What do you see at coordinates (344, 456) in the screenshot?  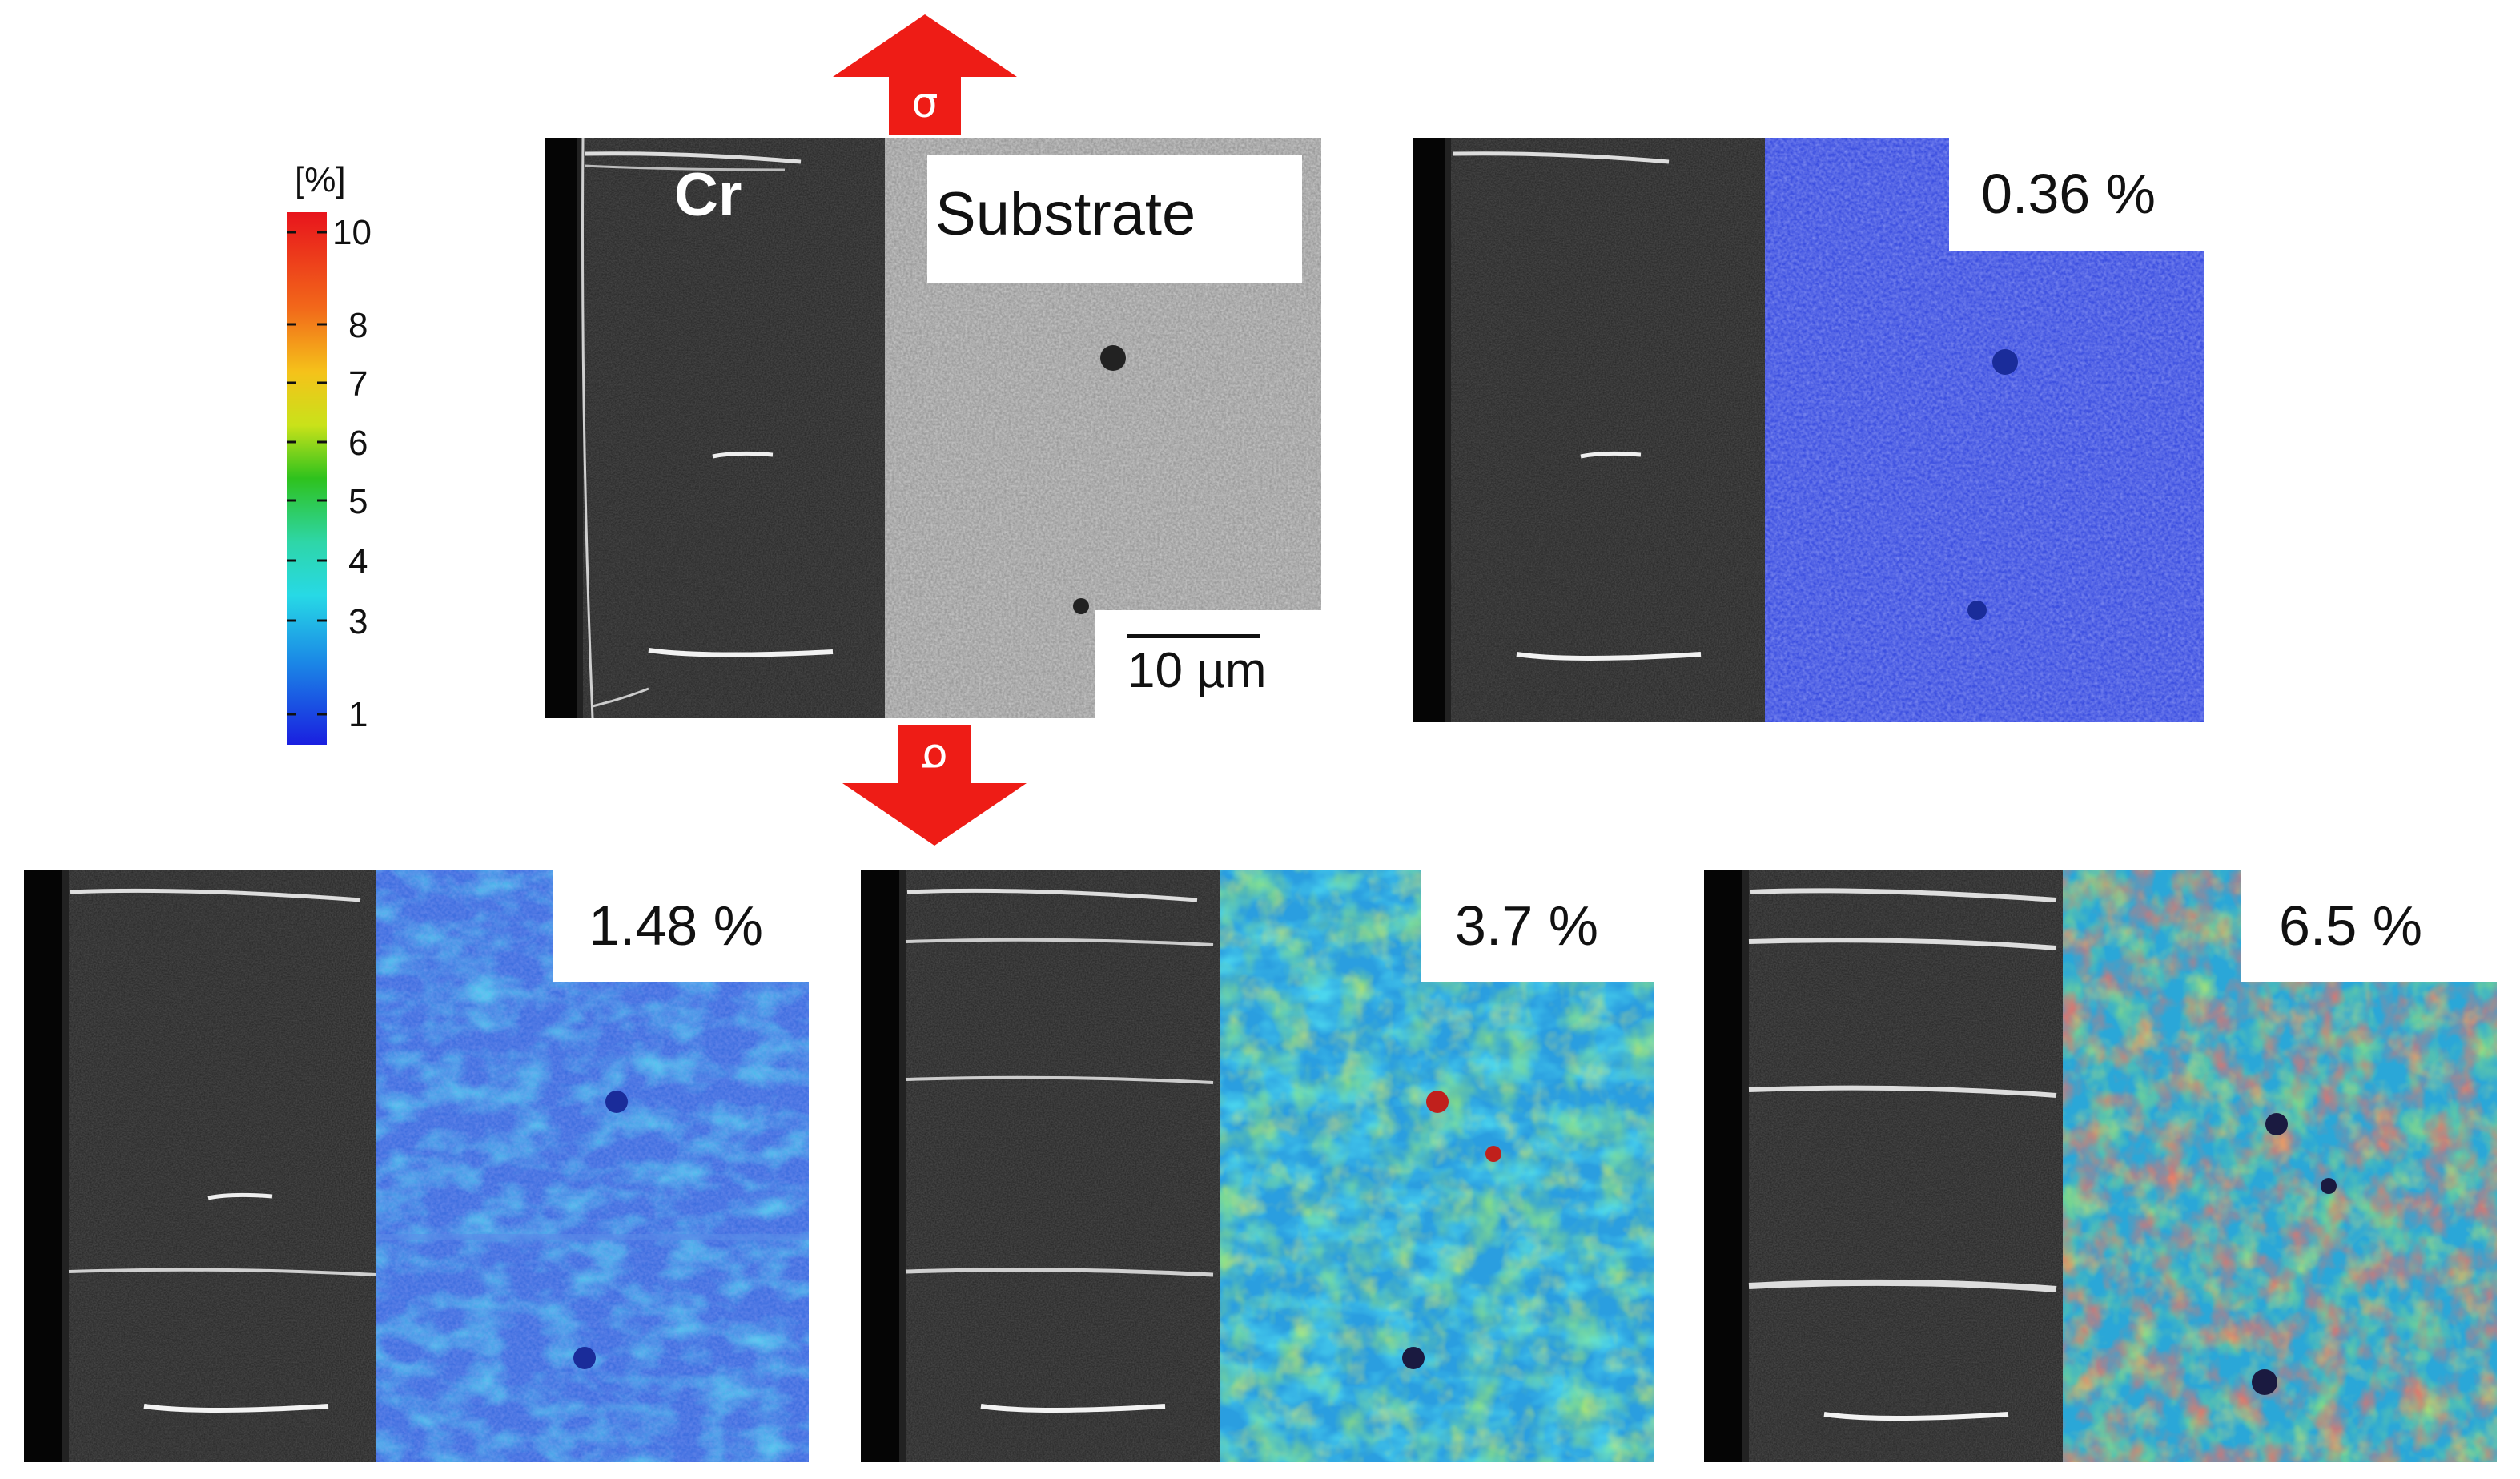 I see `colorbar-legend: [%] 10 8 7 6 5 4 3 1` at bounding box center [344, 456].